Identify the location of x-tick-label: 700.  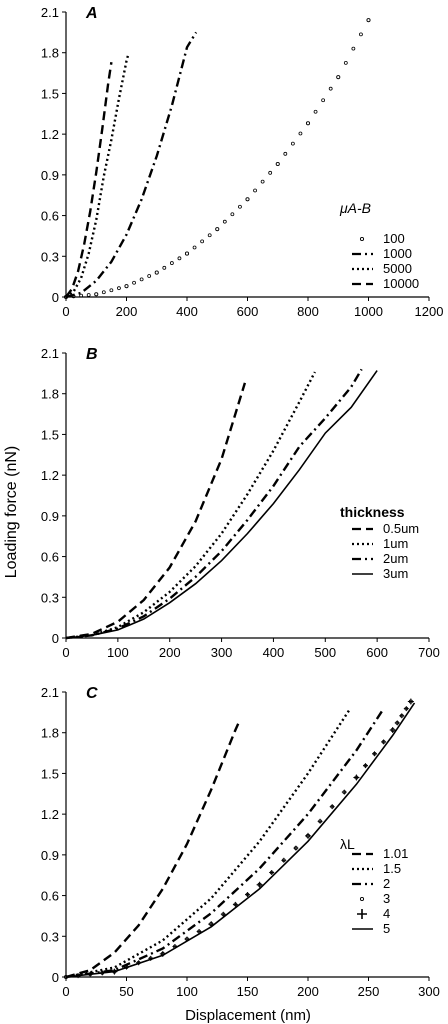
(429, 652).